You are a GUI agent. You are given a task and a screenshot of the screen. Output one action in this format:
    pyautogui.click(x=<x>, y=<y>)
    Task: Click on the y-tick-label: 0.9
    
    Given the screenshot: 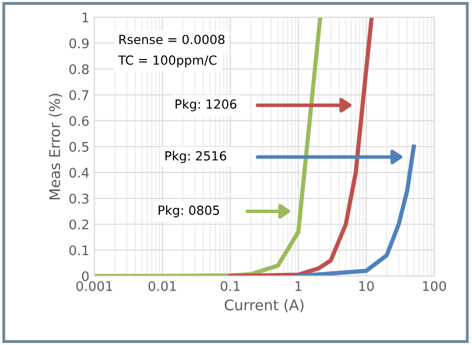 What is the action you would take?
    pyautogui.click(x=79, y=43)
    